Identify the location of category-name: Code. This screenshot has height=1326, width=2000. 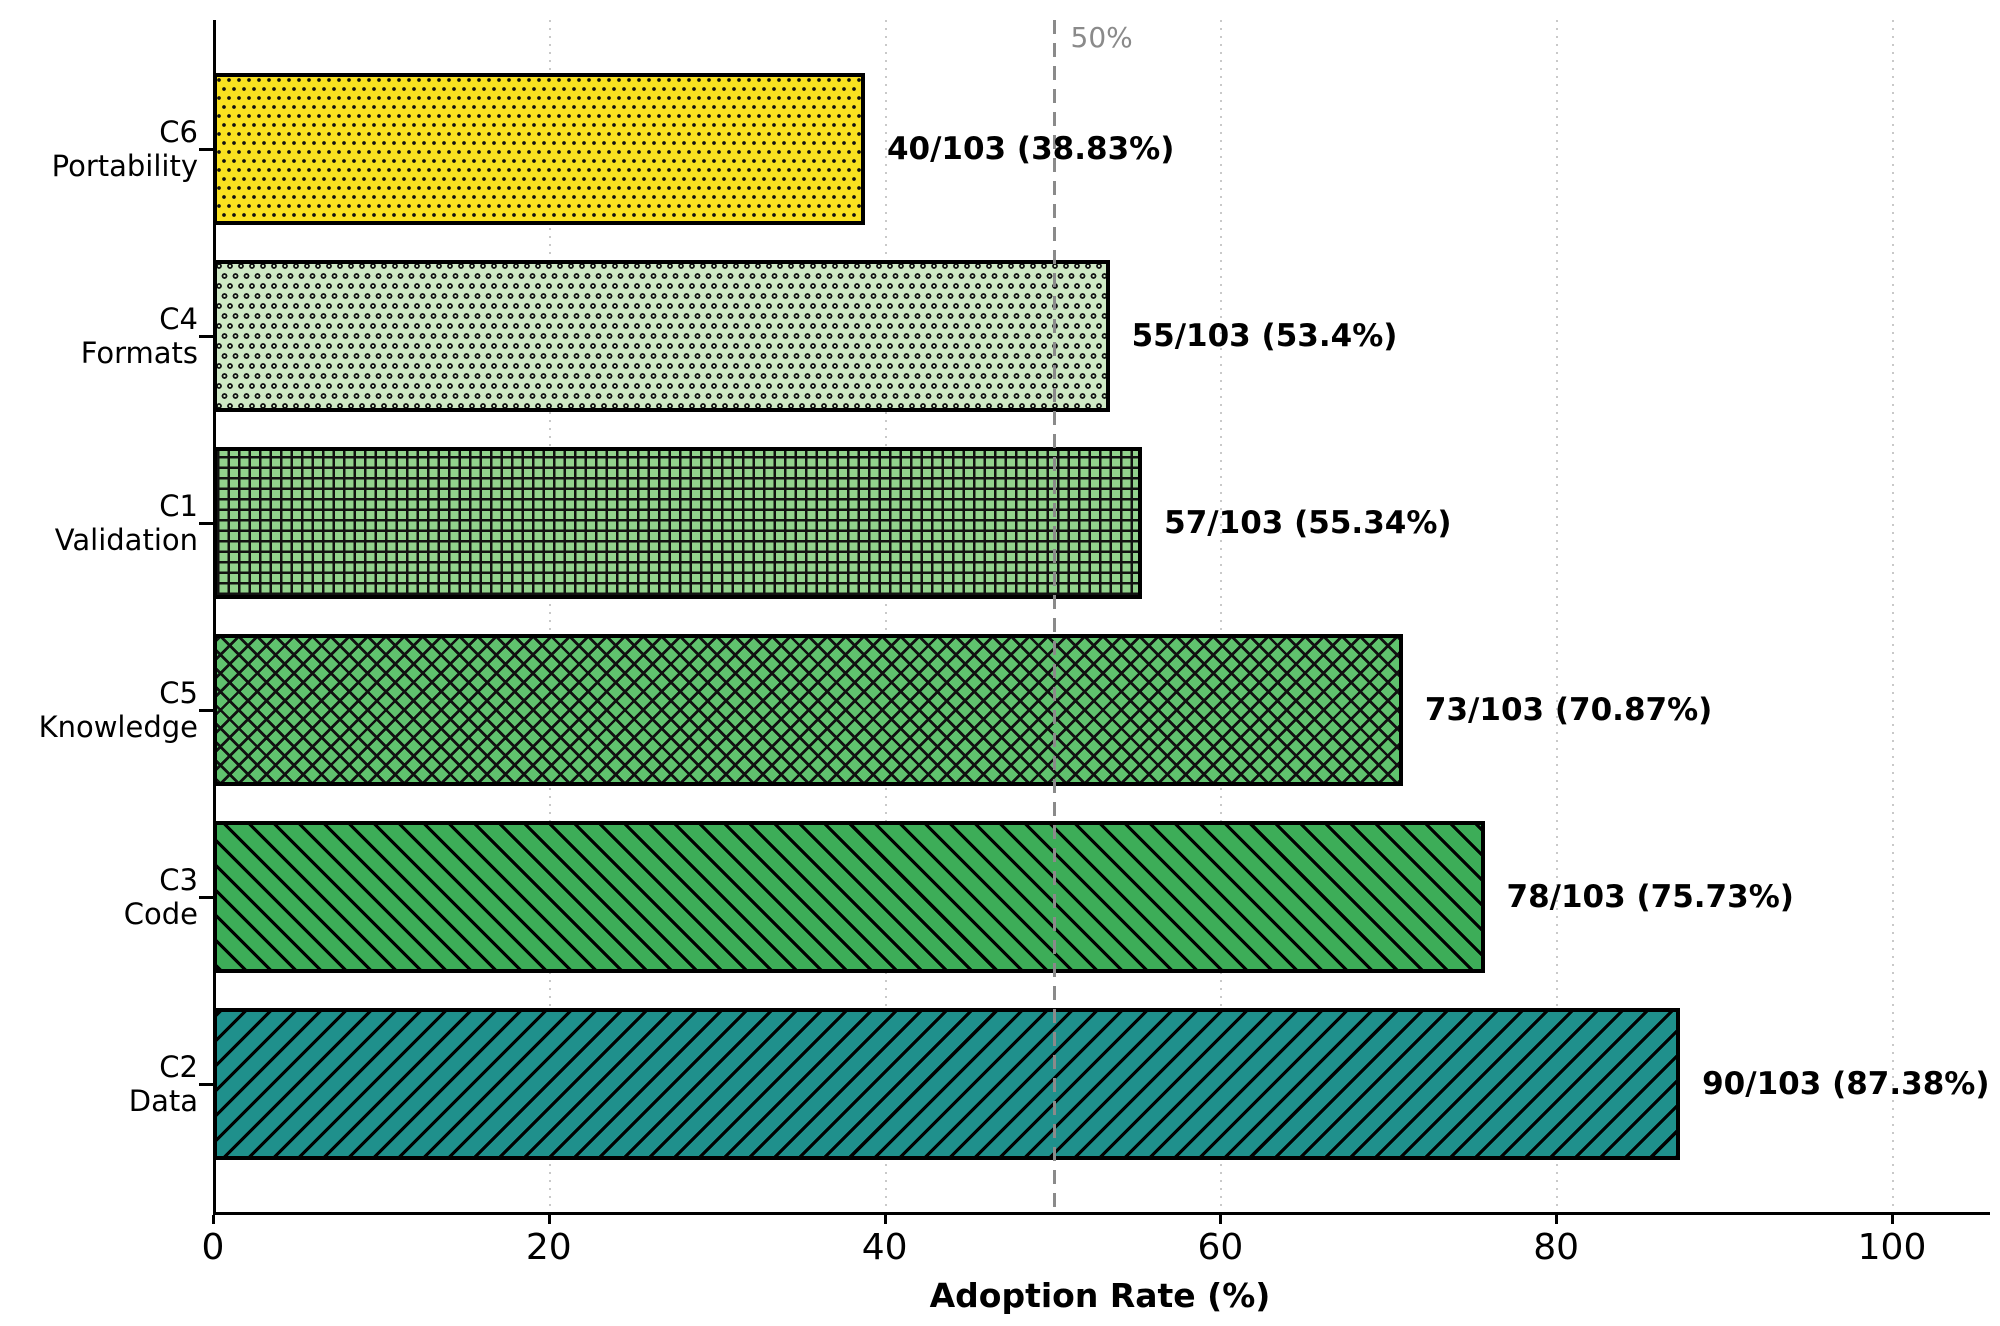
(160, 914).